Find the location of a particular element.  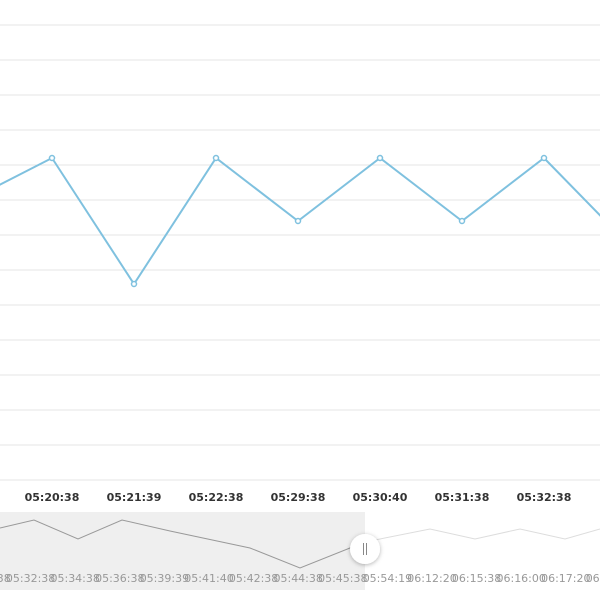

zoom-label: 05:30:38 is located at coordinates (5, 578).